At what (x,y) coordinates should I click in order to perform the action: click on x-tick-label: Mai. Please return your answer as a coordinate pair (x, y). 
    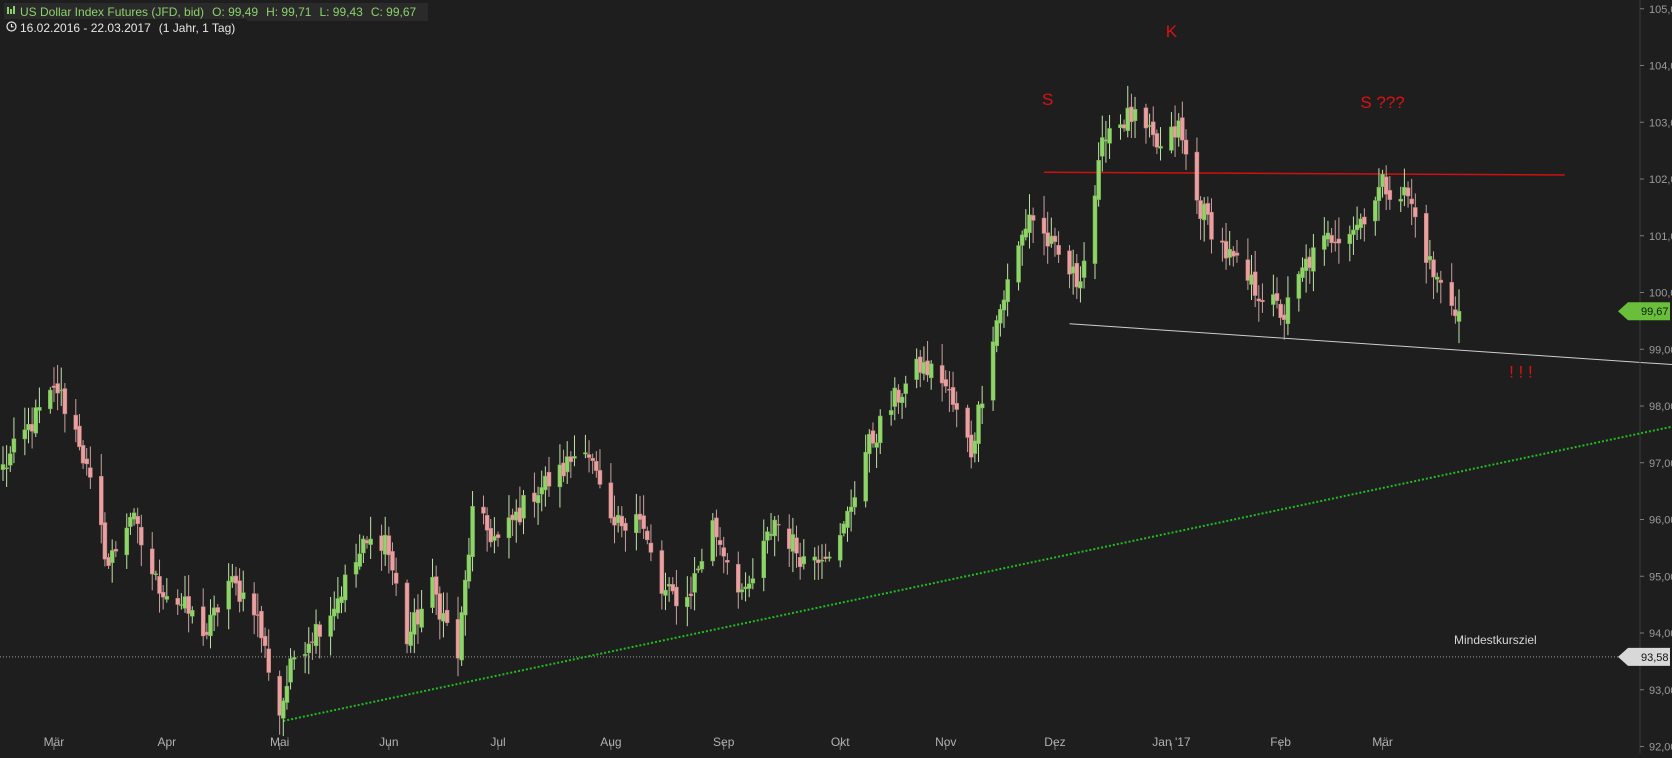
    Looking at the image, I should click on (279, 742).